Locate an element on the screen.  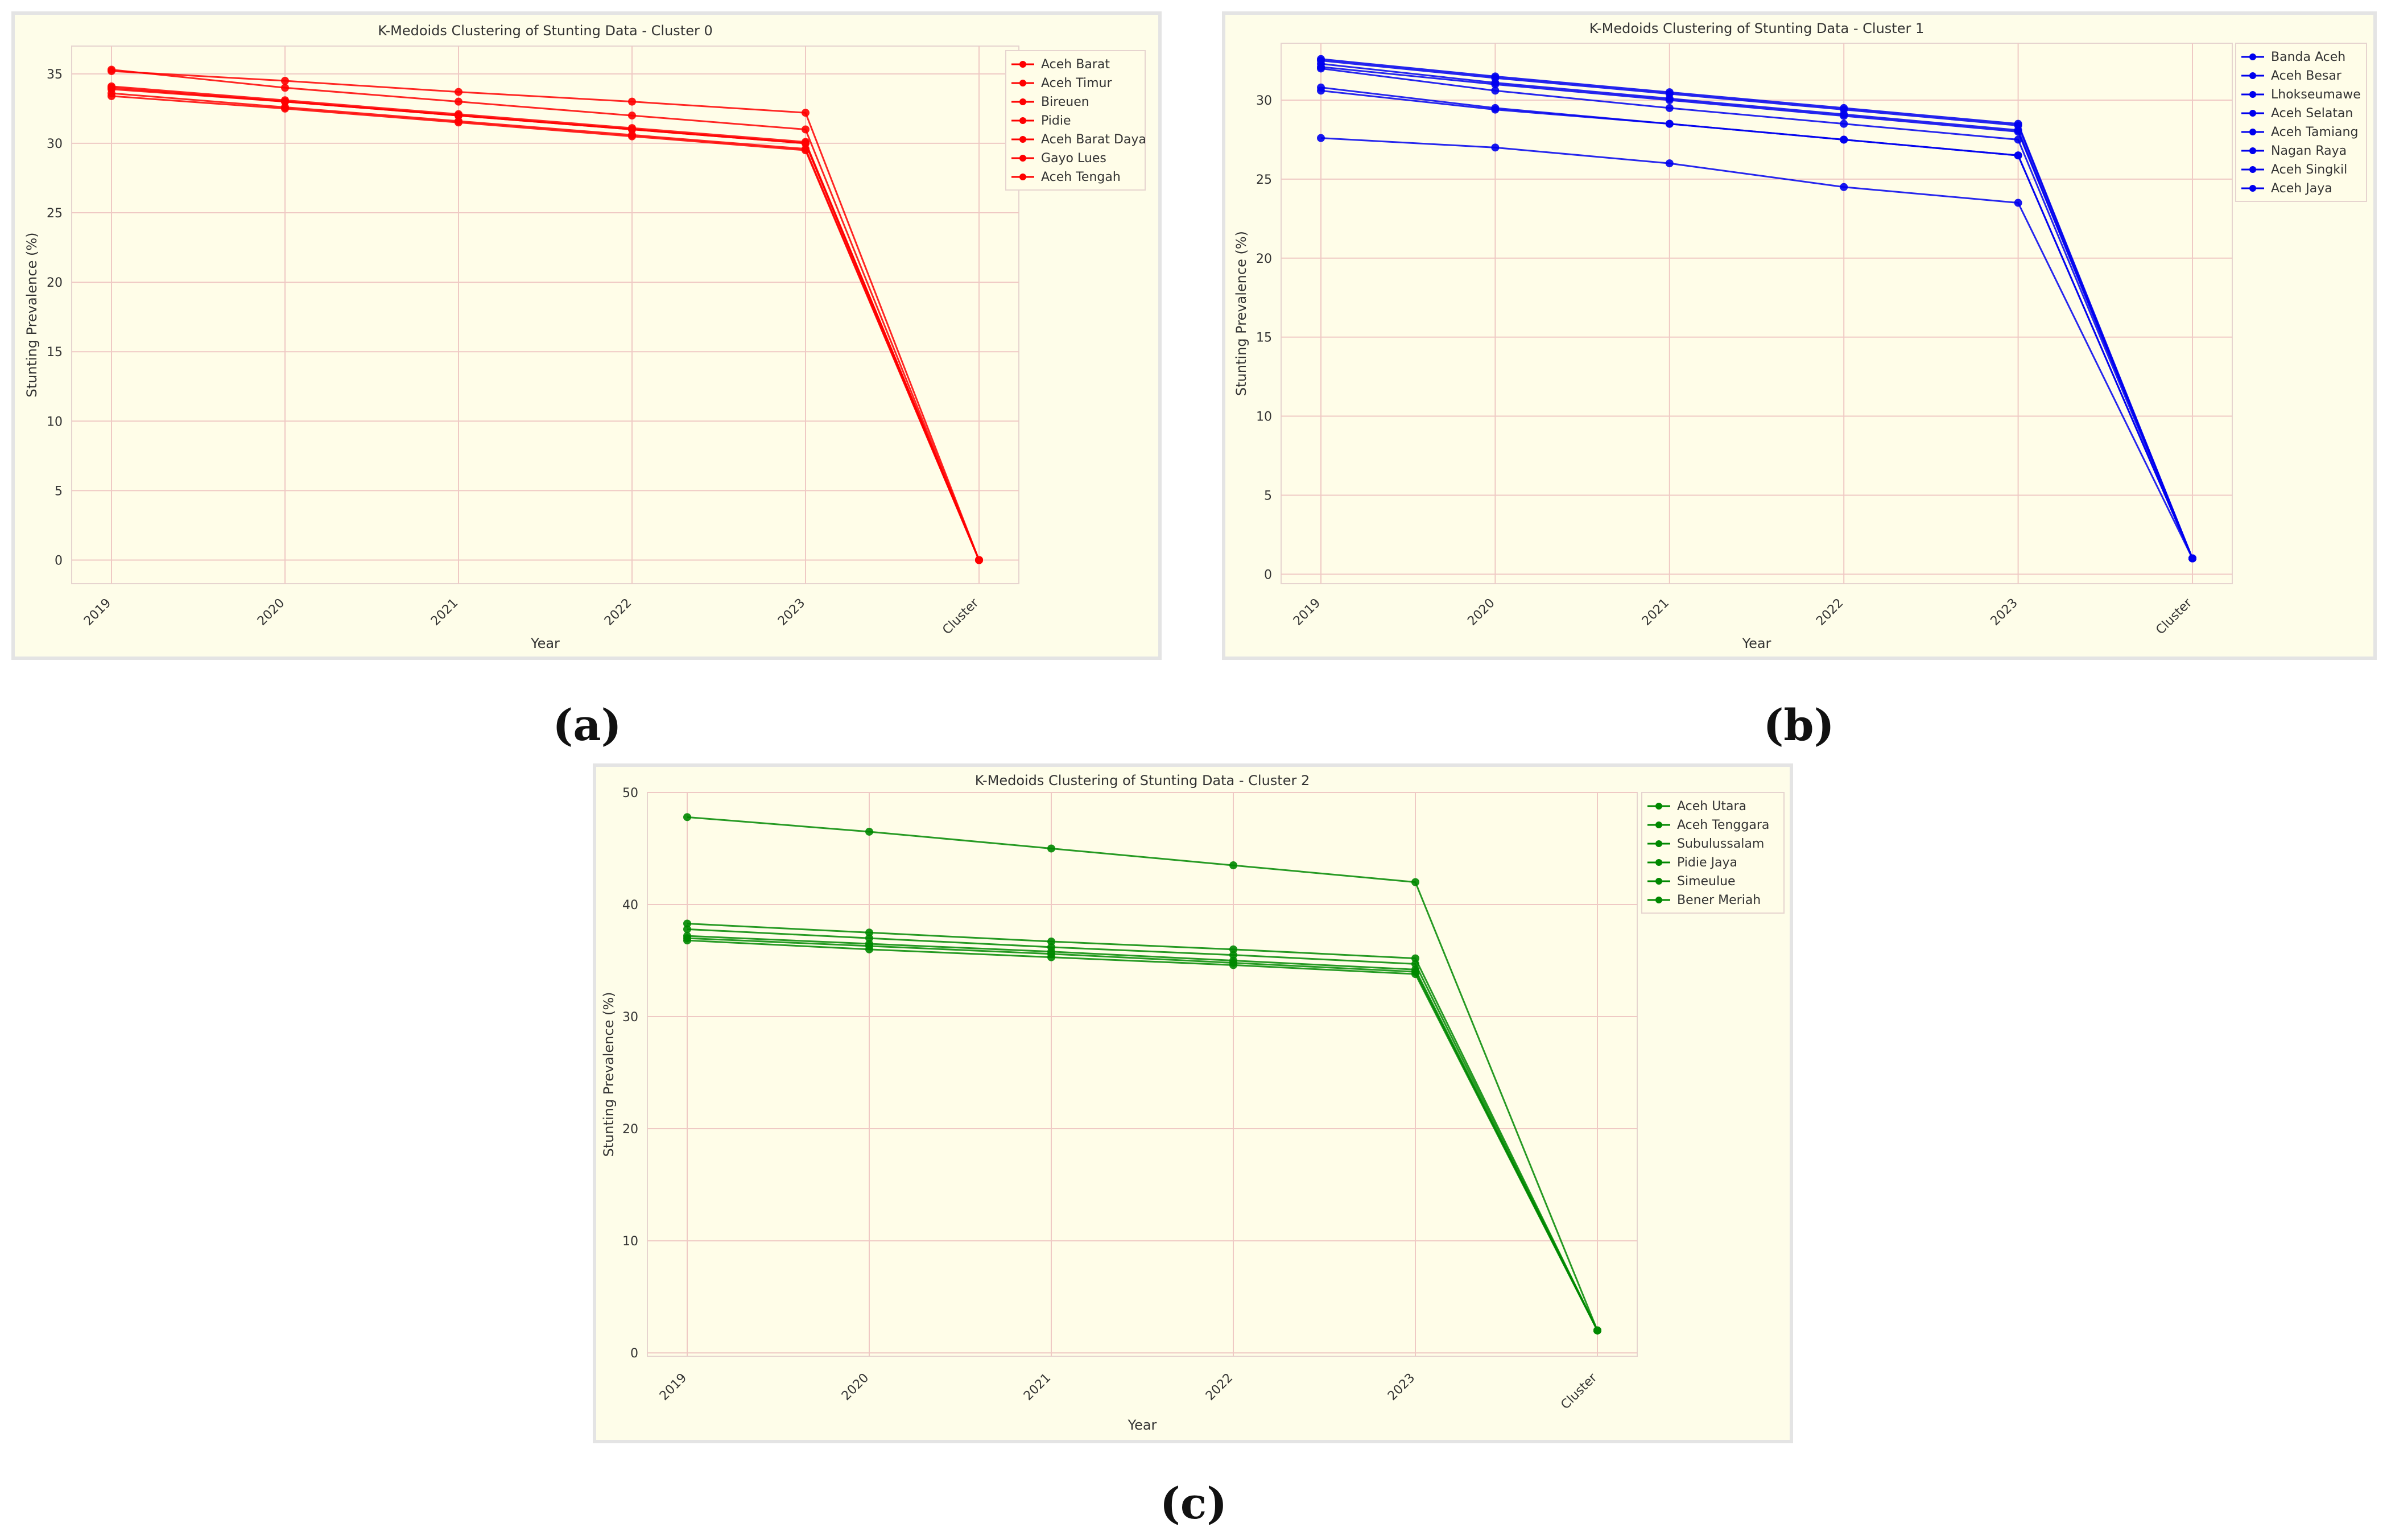
legend-entry: Subulussalam is located at coordinates (1720, 844).